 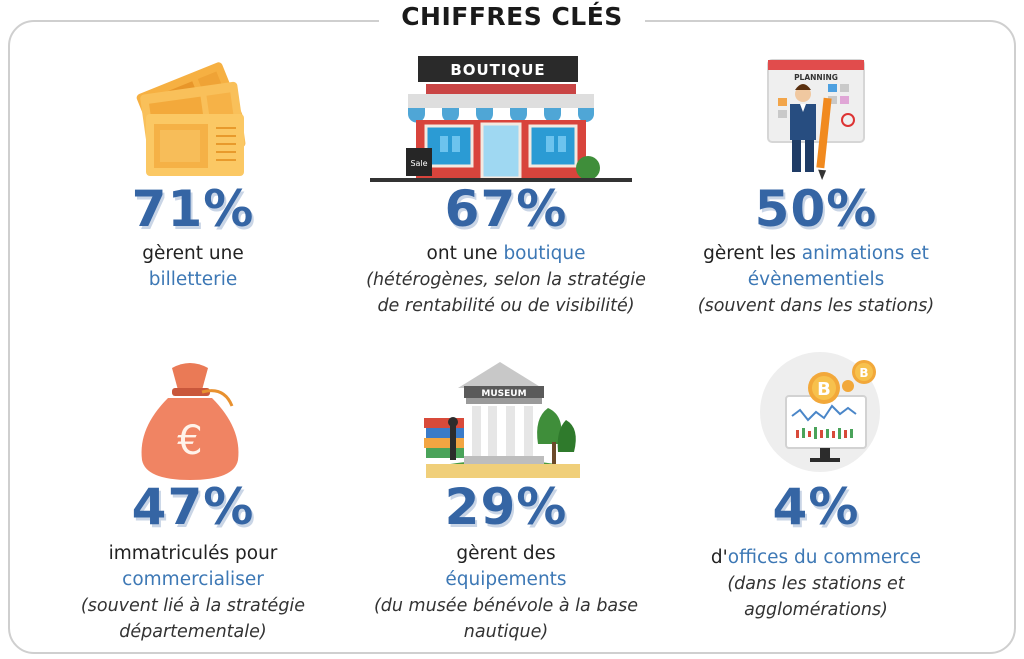 What do you see at coordinates (838, 266) in the screenshot?
I see `stat-highlight: animations et évènementiels` at bounding box center [838, 266].